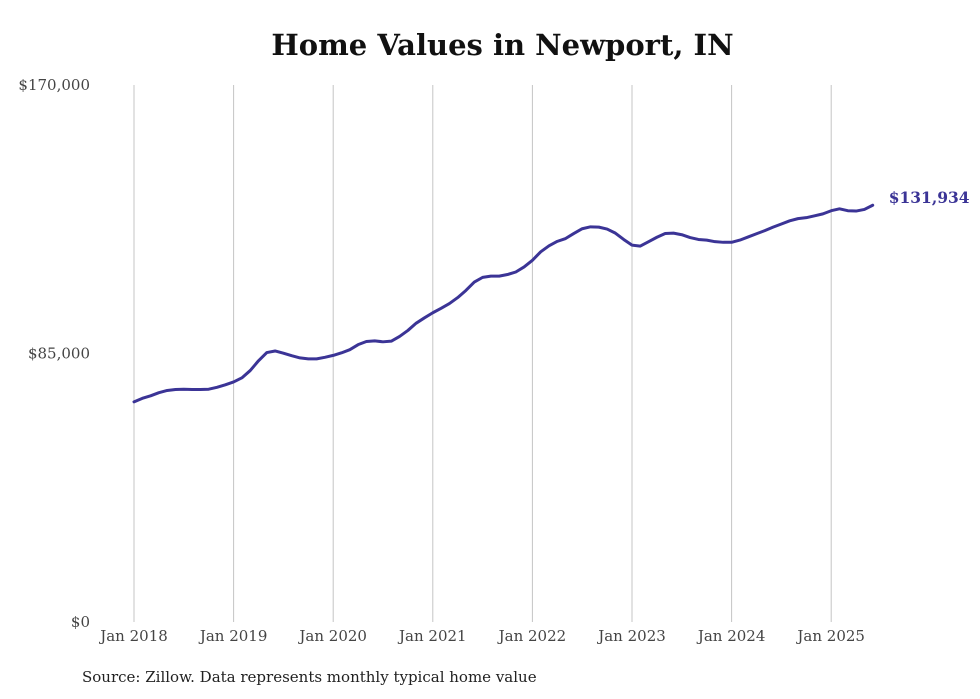  What do you see at coordinates (502, 45) in the screenshot?
I see `chart-title: Home Values in Newport, IN` at bounding box center [502, 45].